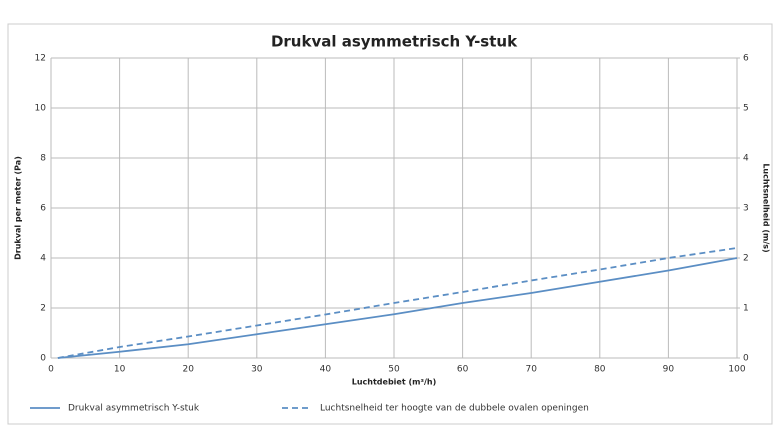  I want to click on x-tick-label: 70, so click(531, 370).